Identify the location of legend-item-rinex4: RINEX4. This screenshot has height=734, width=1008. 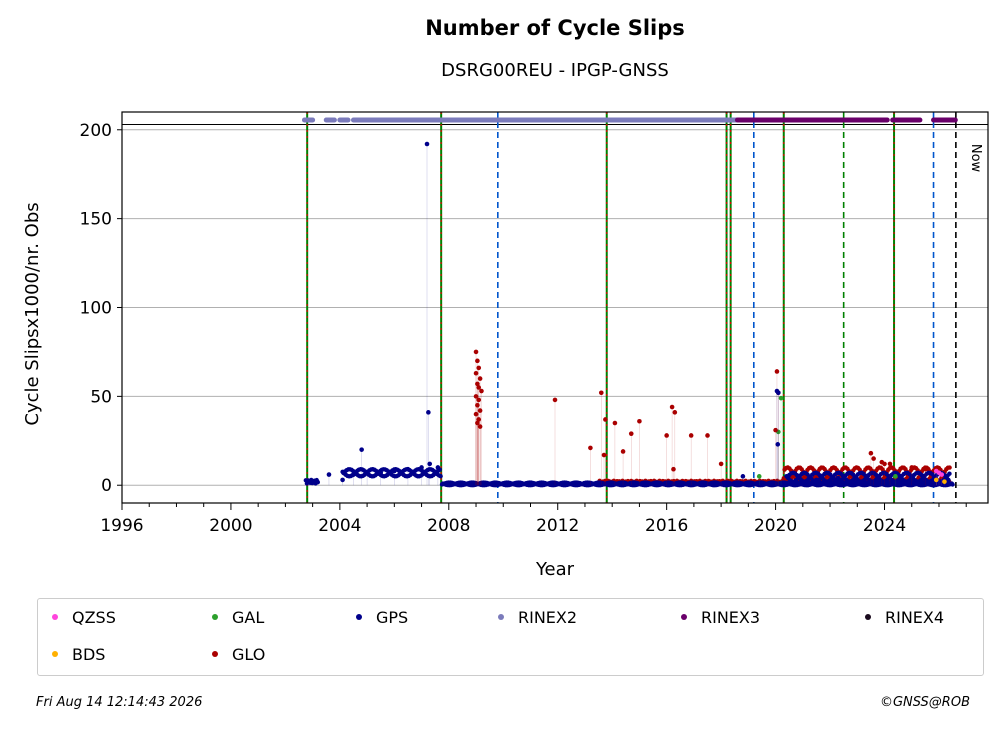
(904, 618).